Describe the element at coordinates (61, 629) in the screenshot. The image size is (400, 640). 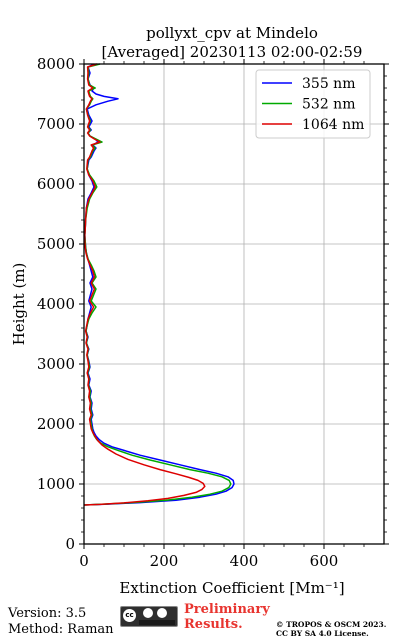
I see `method-label: Method: Raman` at that location.